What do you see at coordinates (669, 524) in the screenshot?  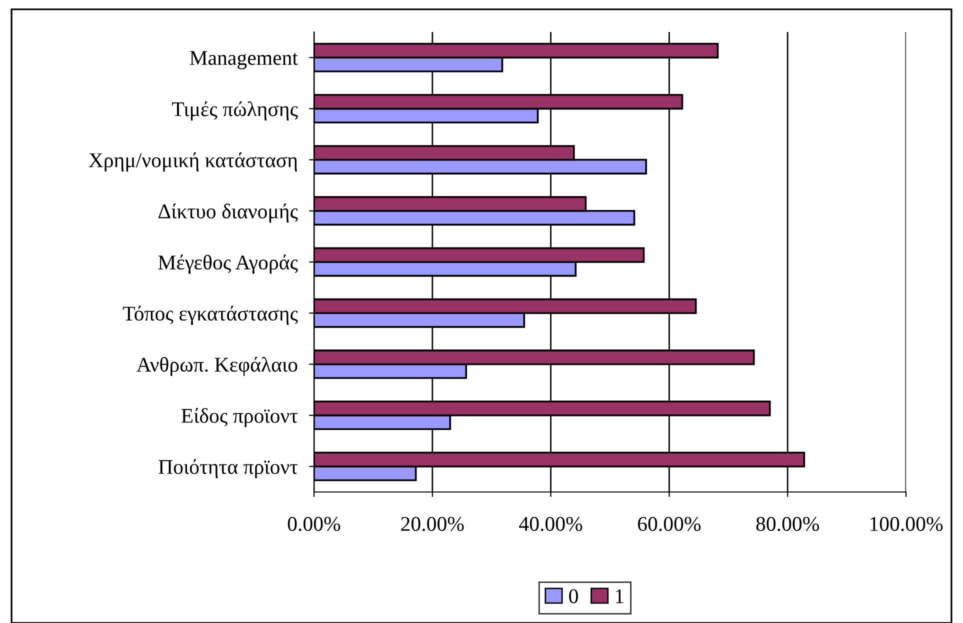 I see `x-tick-label: 60.00%` at bounding box center [669, 524].